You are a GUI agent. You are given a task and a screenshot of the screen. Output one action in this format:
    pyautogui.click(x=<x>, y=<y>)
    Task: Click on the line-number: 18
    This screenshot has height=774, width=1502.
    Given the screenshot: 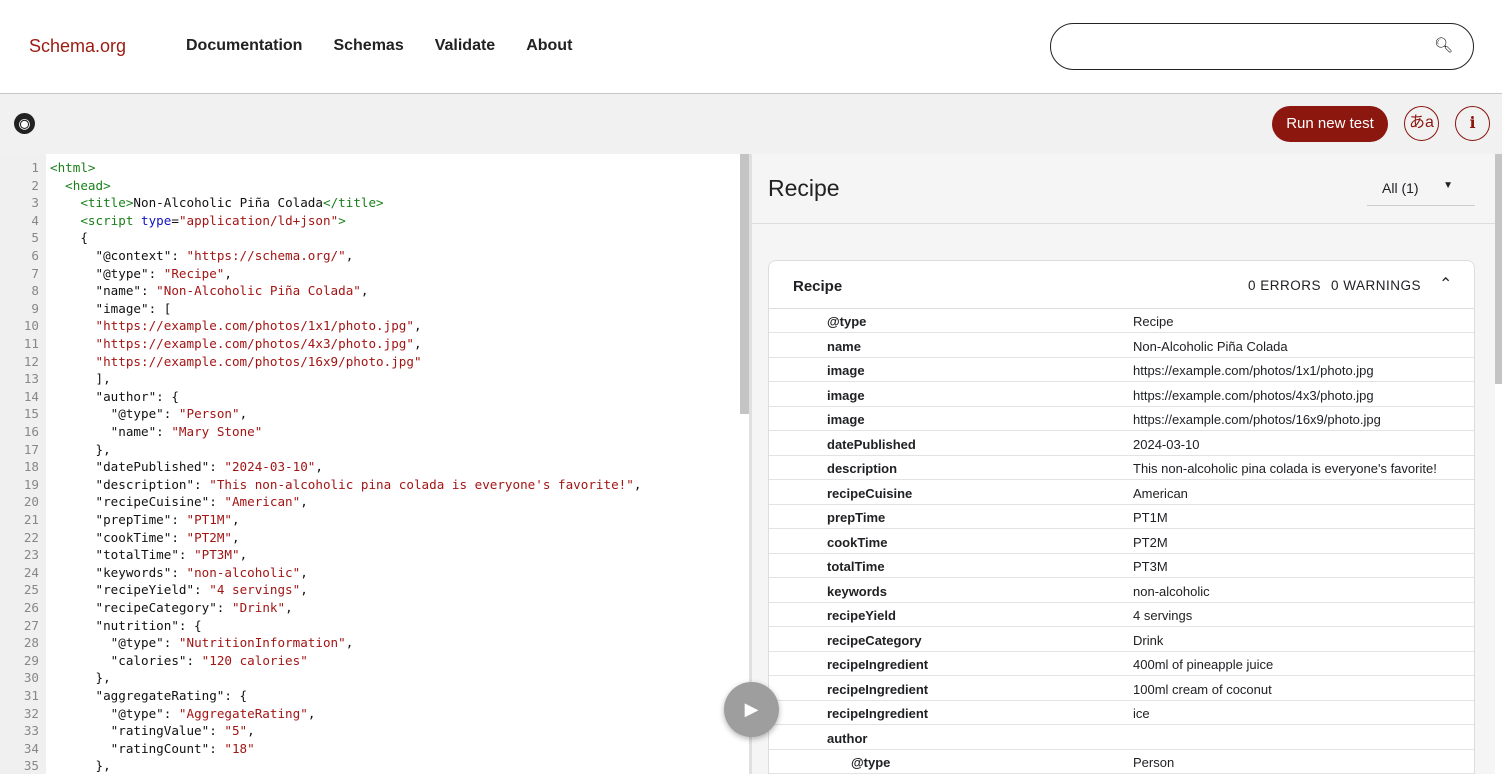 What is the action you would take?
    pyautogui.click(x=31, y=467)
    